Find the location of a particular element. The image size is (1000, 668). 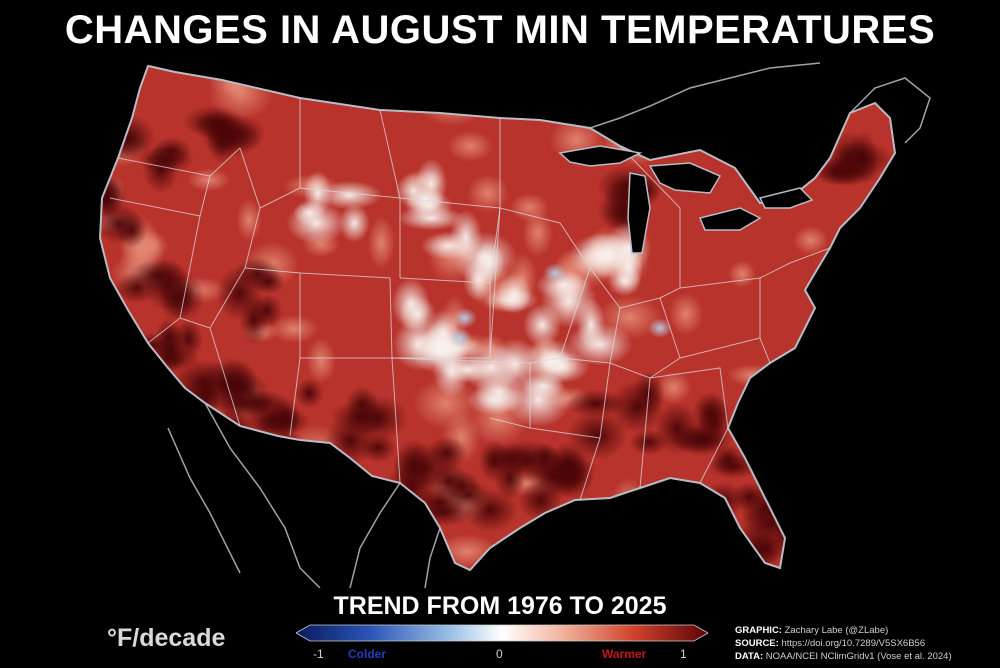

colorbar-colder-label: Colder is located at coordinates (367, 654).